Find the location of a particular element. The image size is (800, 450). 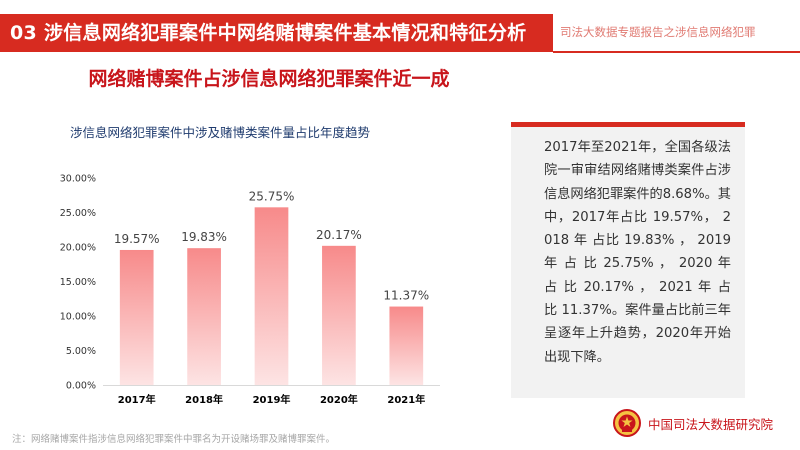

footnote: 注：网络赌博案件指涉信息网络犯罪案件中罪名为开设赌场罪及赌博罪案件。 is located at coordinates (174, 439).